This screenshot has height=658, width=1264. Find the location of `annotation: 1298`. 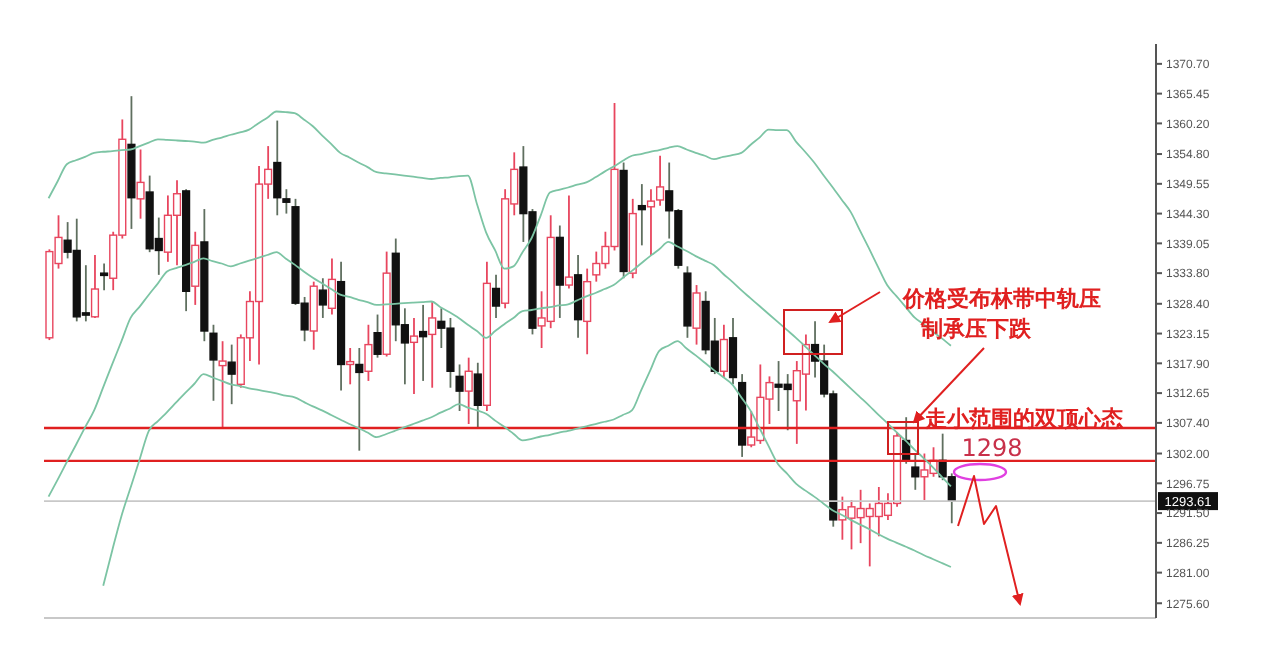

annotation: 1298 is located at coordinates (992, 450).